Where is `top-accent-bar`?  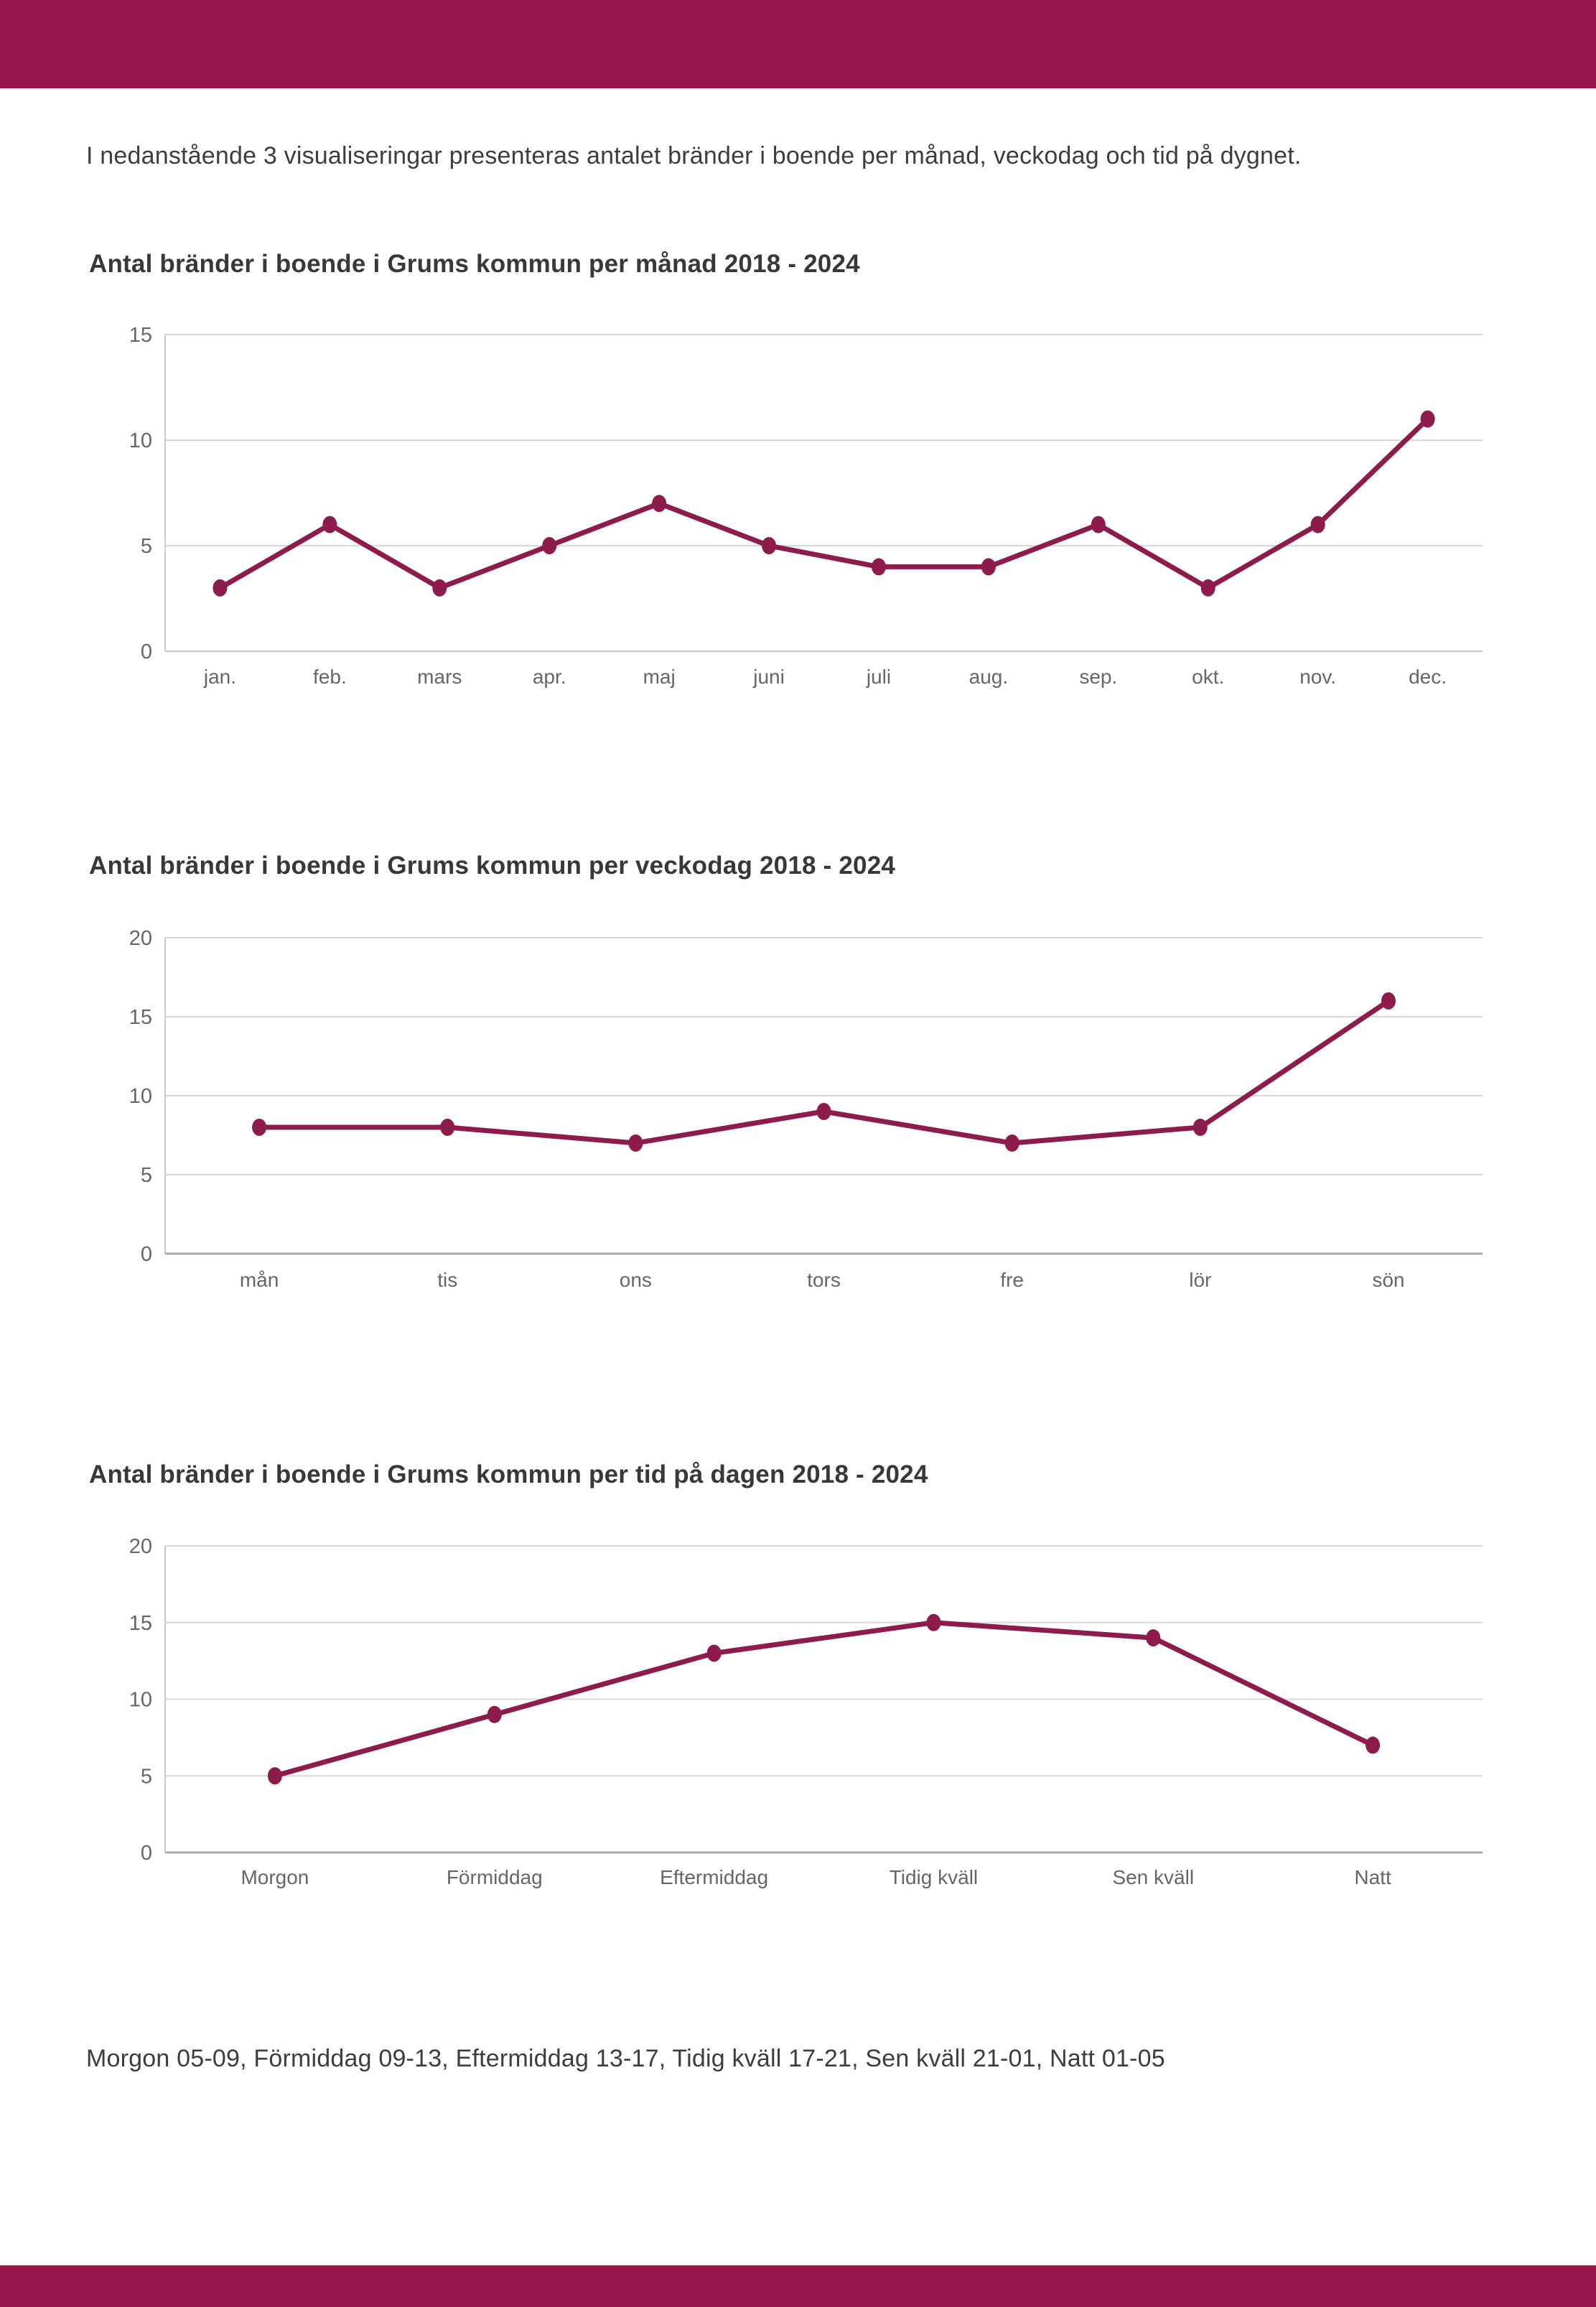
top-accent-bar is located at coordinates (798, 44).